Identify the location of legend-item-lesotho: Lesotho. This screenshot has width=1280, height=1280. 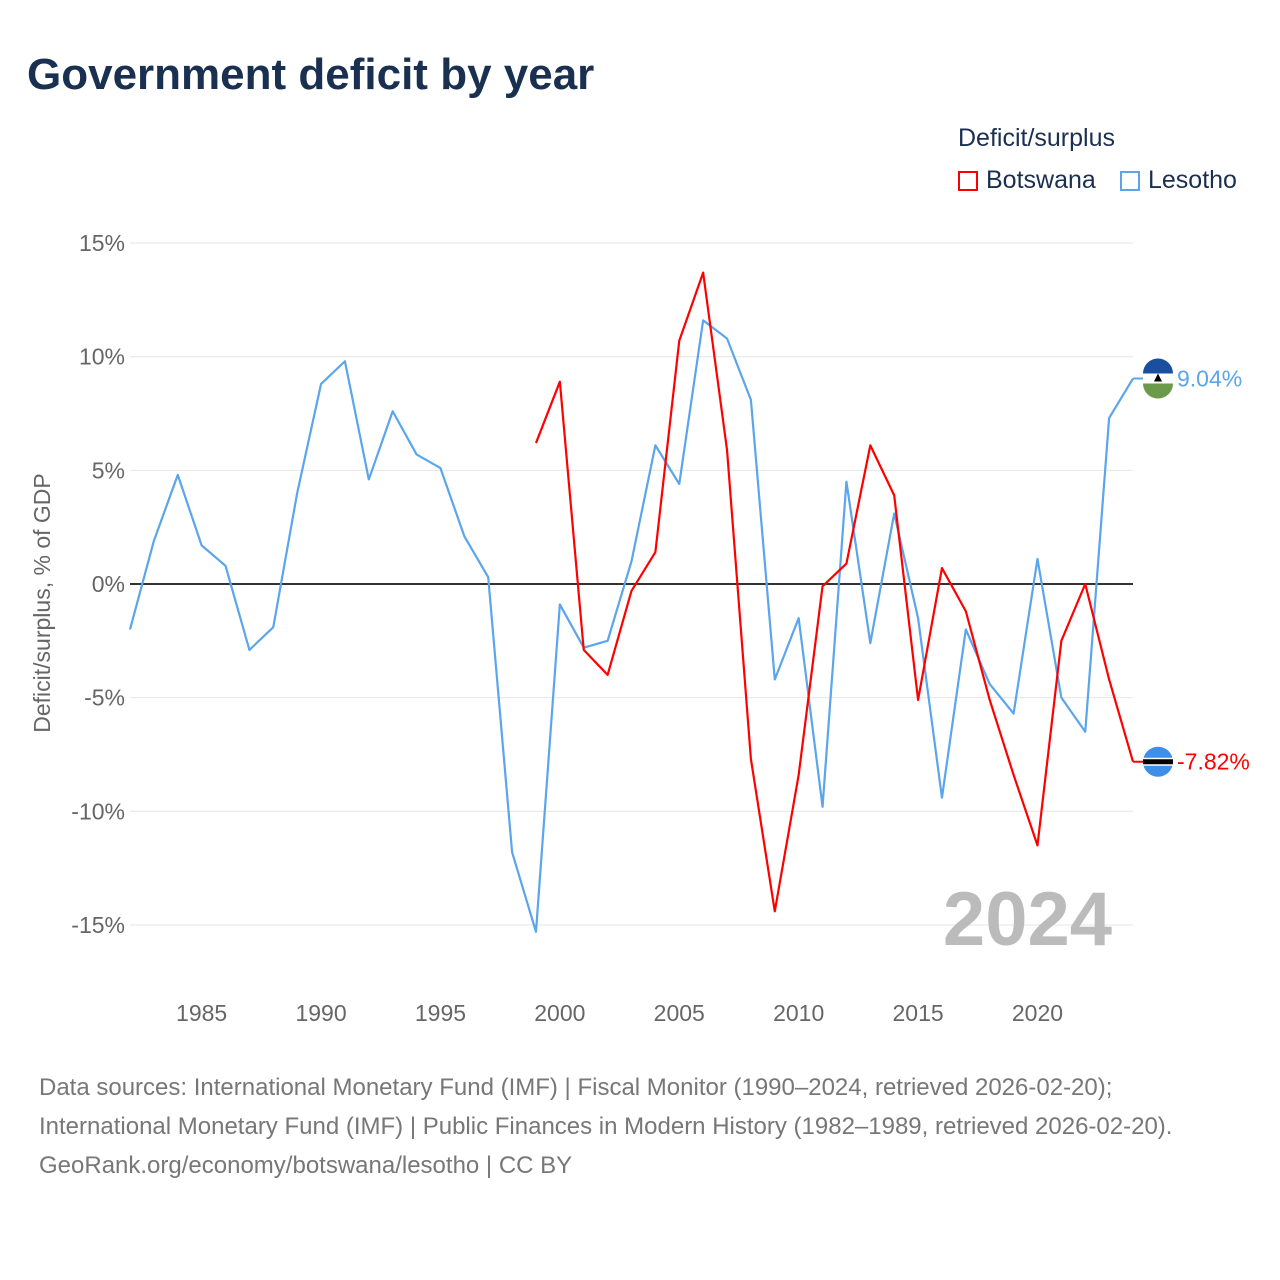
(1178, 180).